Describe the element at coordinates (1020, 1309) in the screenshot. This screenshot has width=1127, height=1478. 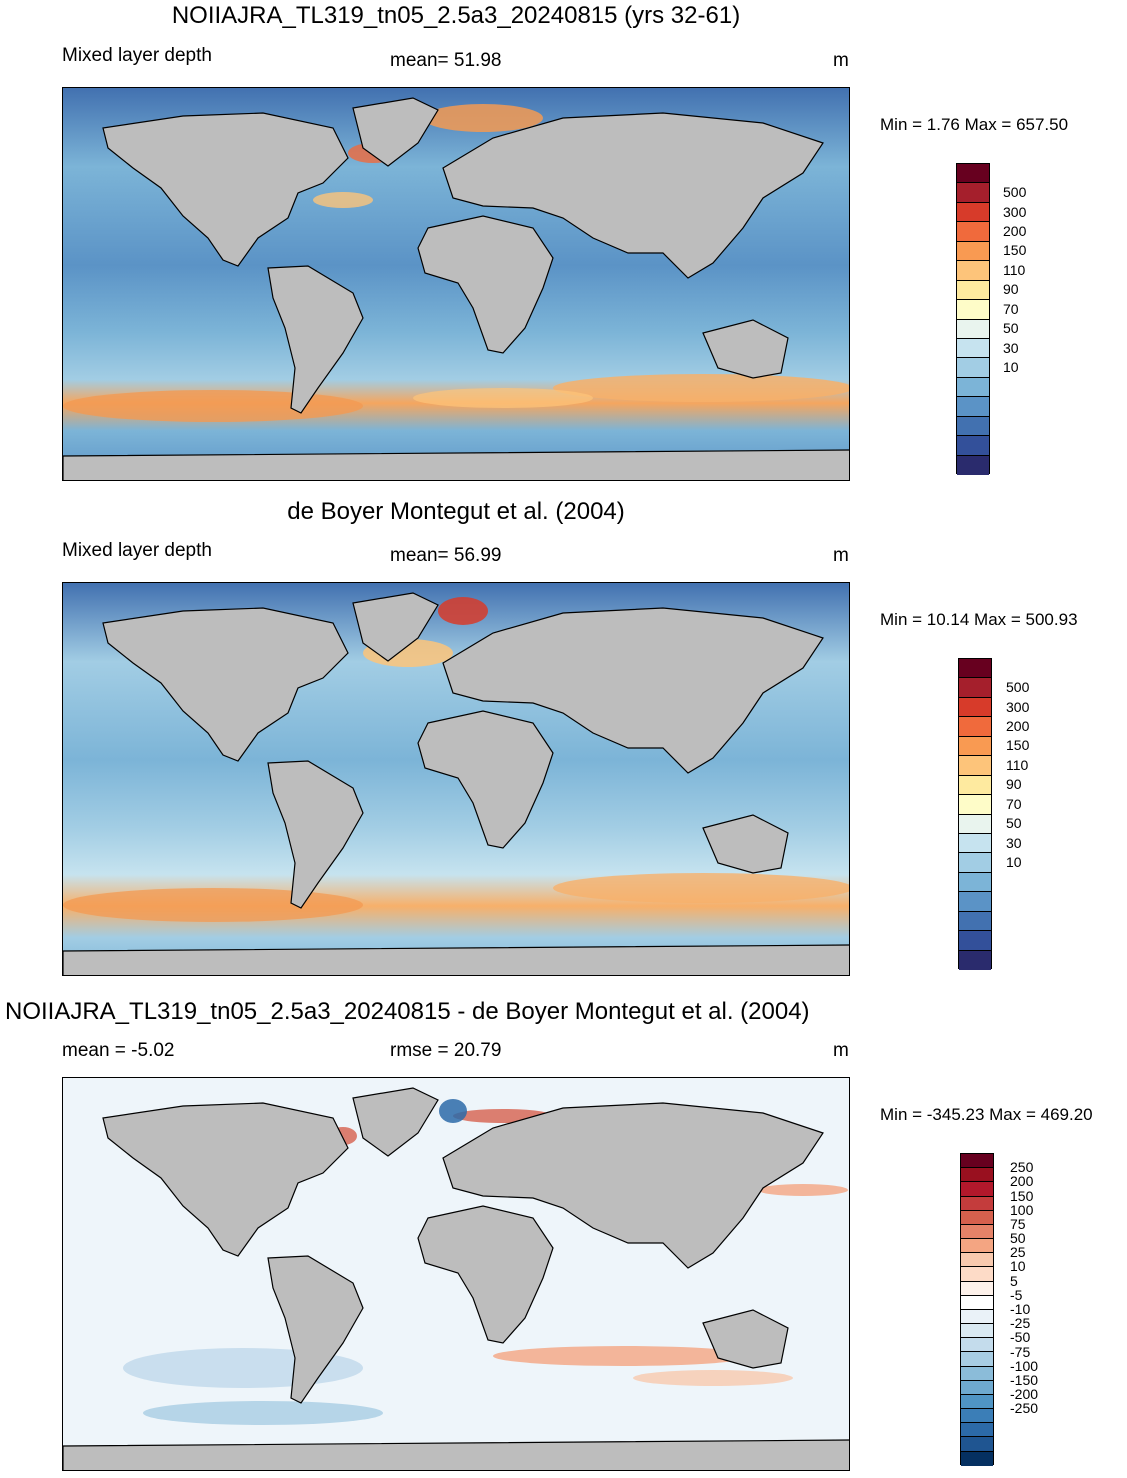
I see `colorbar-tick-label: -10` at that location.